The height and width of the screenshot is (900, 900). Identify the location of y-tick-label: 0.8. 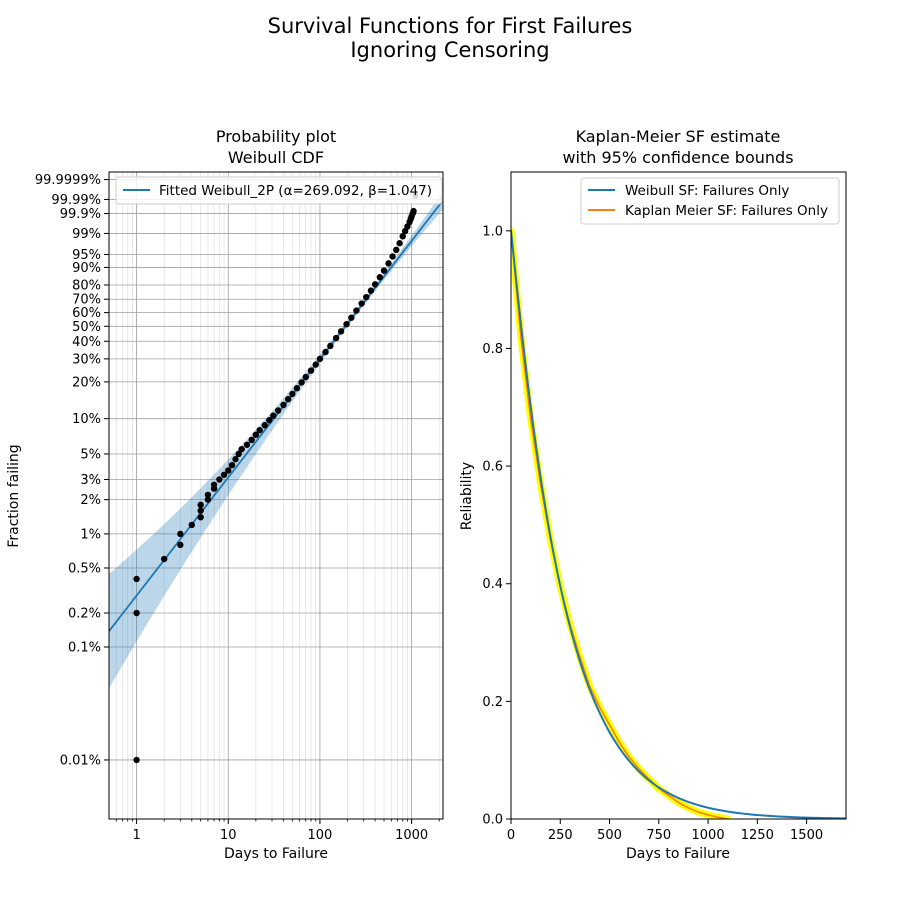
(492, 349).